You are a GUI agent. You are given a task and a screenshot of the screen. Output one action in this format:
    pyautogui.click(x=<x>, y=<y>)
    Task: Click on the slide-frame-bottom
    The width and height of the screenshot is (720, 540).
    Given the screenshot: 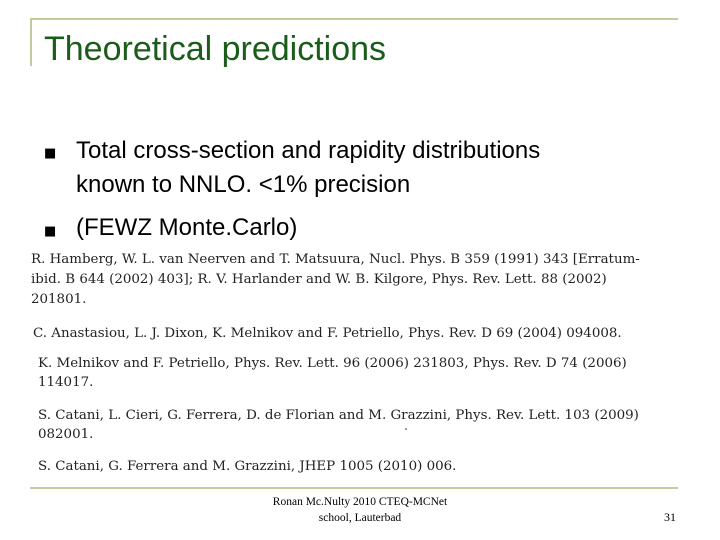 What is the action you would take?
    pyautogui.click(x=354, y=488)
    